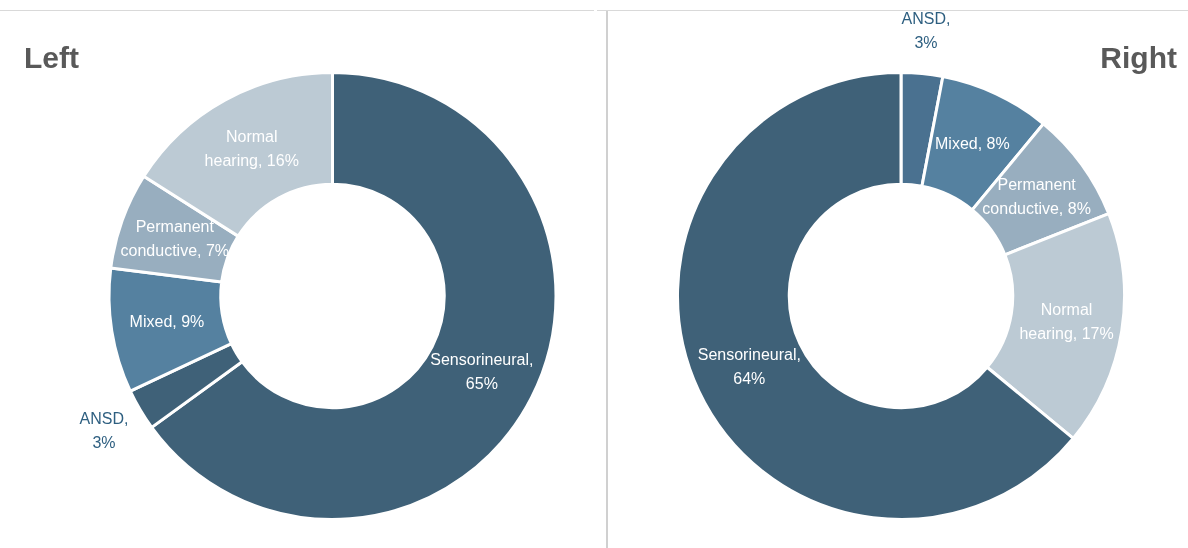  I want to click on slice-label: Normal hearing, 17%, so click(1066, 321).